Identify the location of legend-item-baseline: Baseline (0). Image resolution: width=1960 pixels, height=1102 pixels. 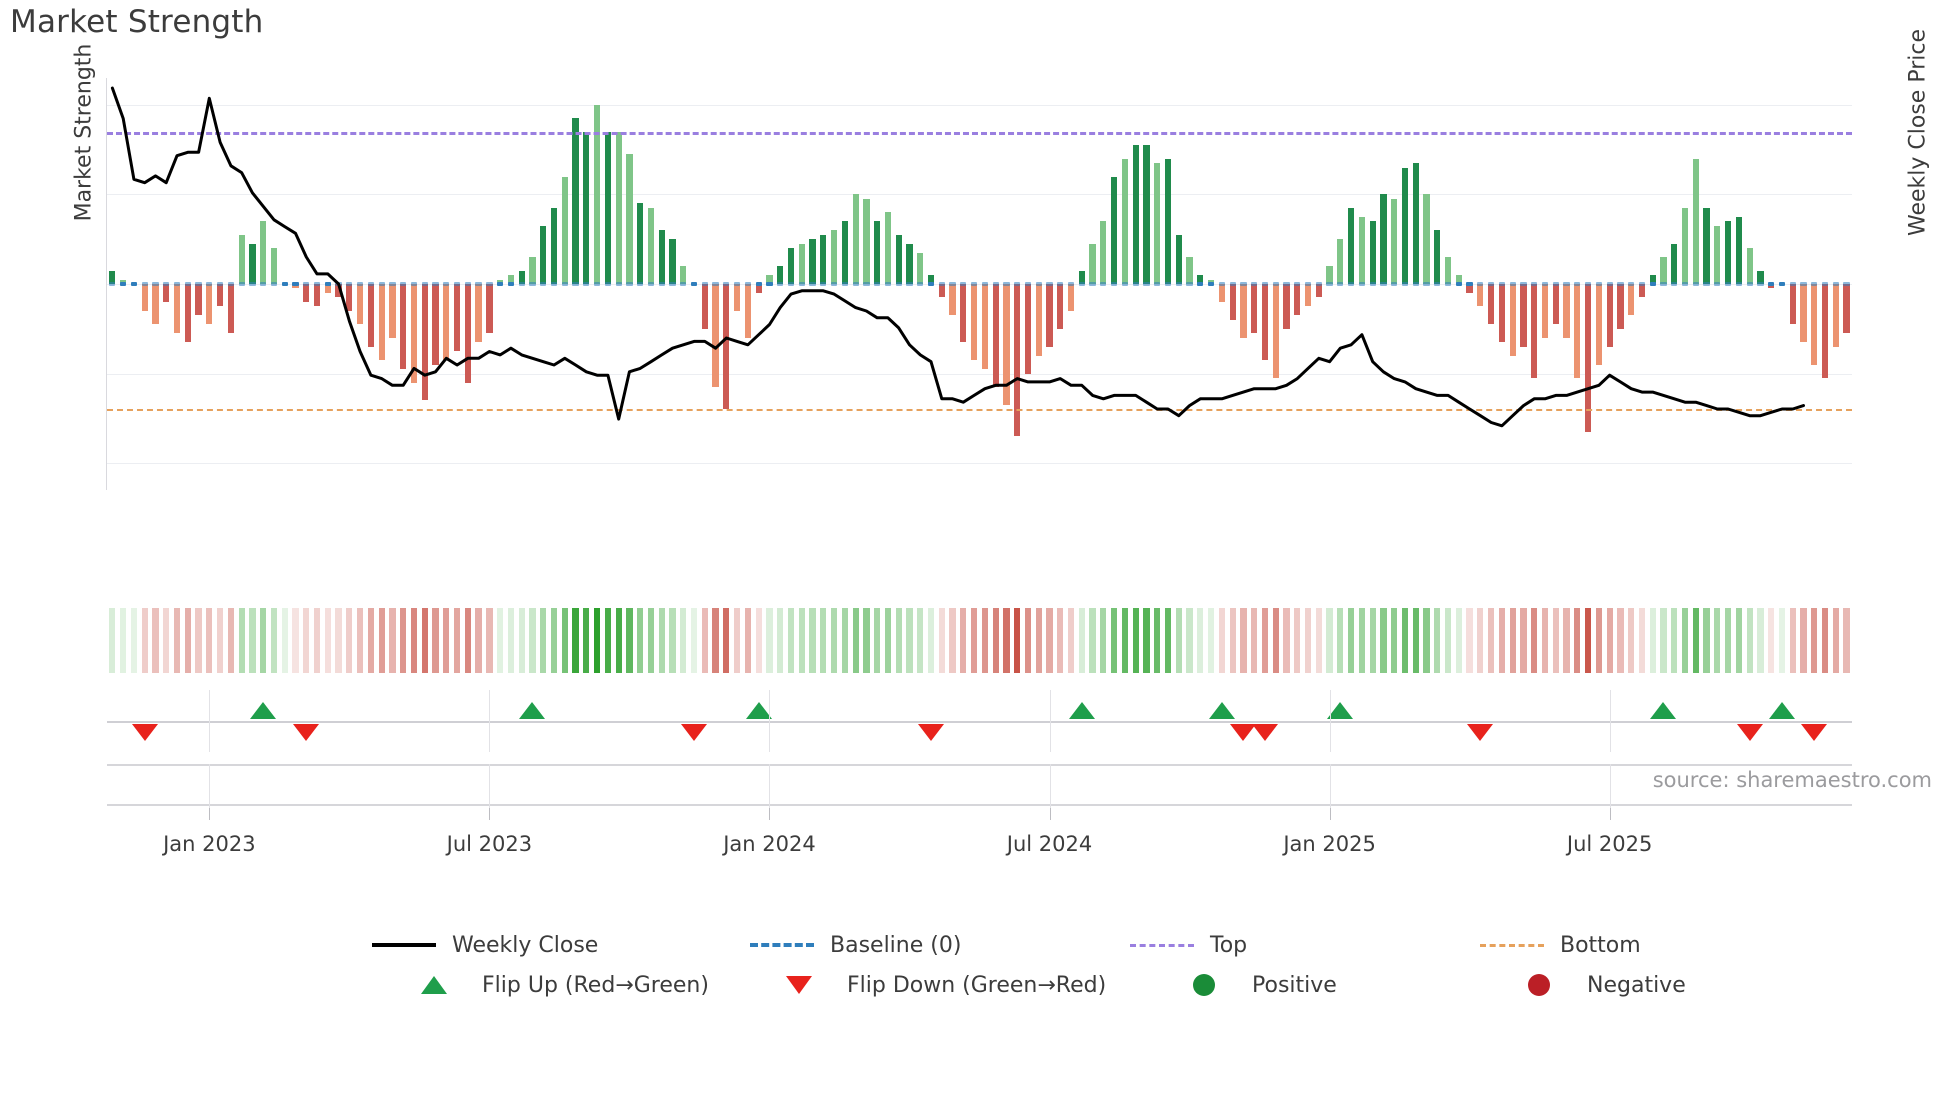
(854, 945).